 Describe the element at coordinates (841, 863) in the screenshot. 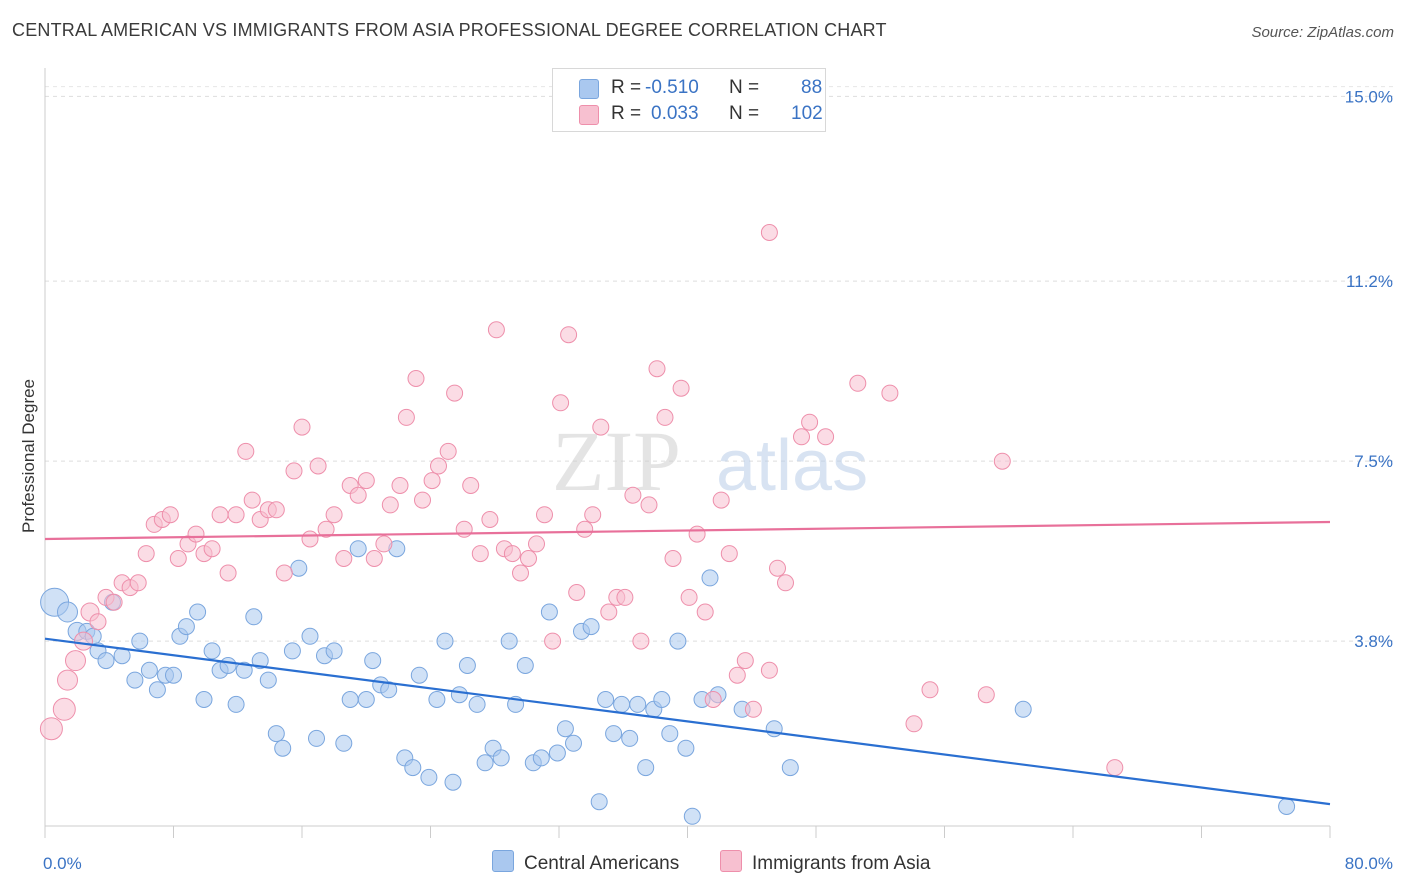

I see `bottom-legend-label: Immigrants from Asia` at that location.